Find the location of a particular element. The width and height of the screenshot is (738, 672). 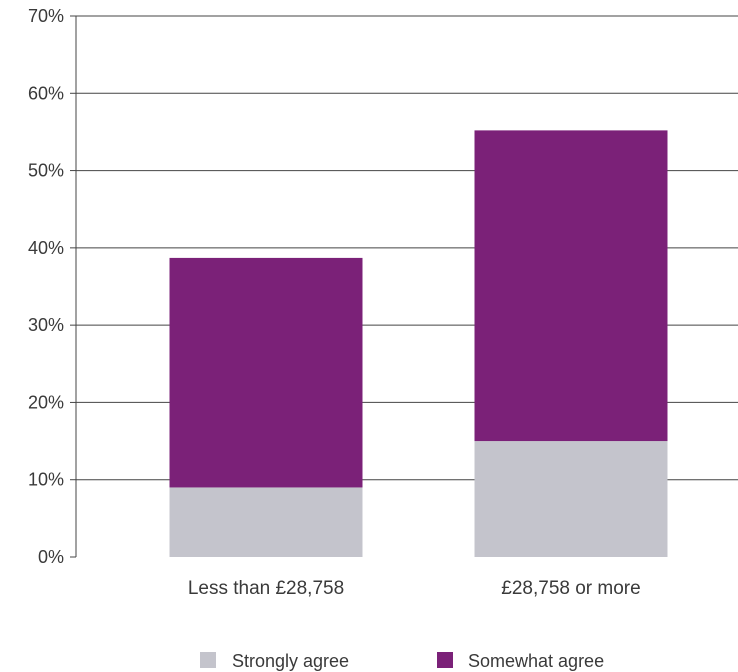

y-tick-label: 0% is located at coordinates (51, 557).